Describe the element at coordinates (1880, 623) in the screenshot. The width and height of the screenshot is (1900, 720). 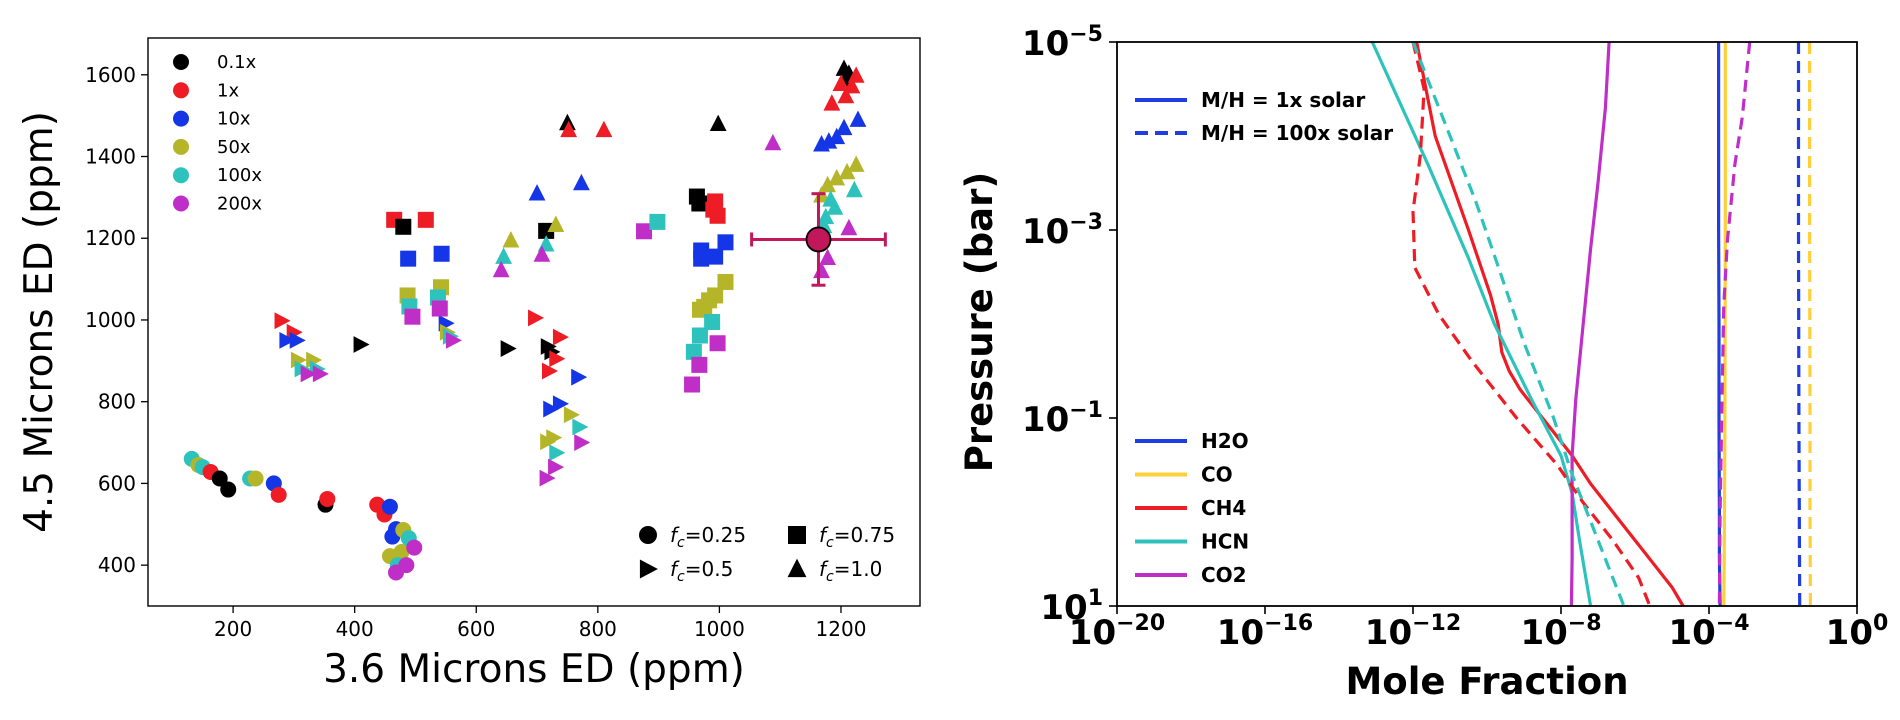
I see `tick-exponent: 0` at that location.